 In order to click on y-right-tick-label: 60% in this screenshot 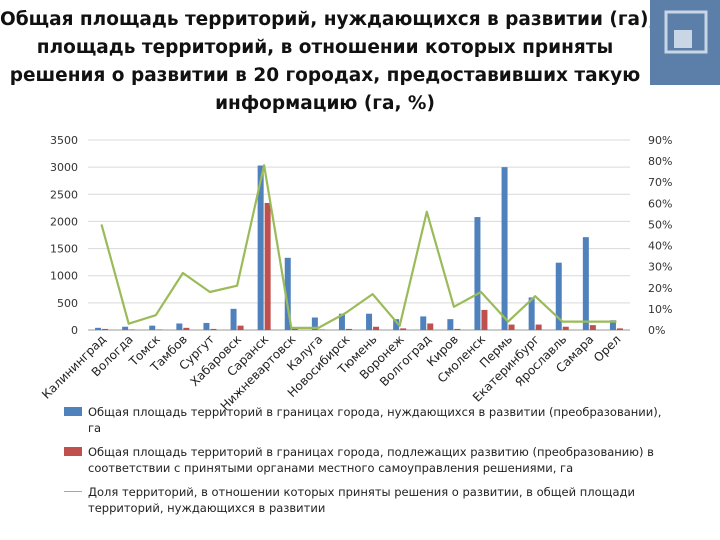, I will do `click(660, 203)`.